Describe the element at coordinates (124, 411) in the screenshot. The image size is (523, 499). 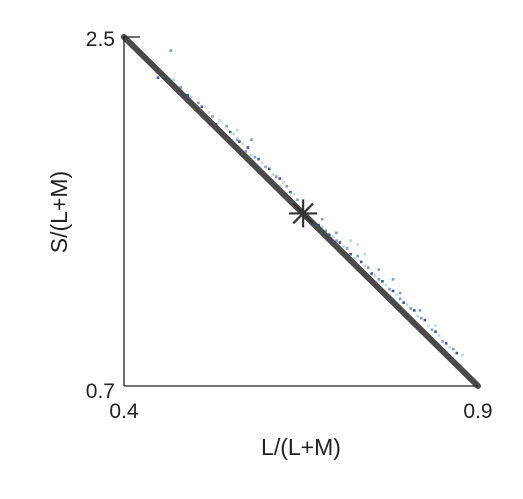
I see `x-tick-label-min: 0.4` at that location.